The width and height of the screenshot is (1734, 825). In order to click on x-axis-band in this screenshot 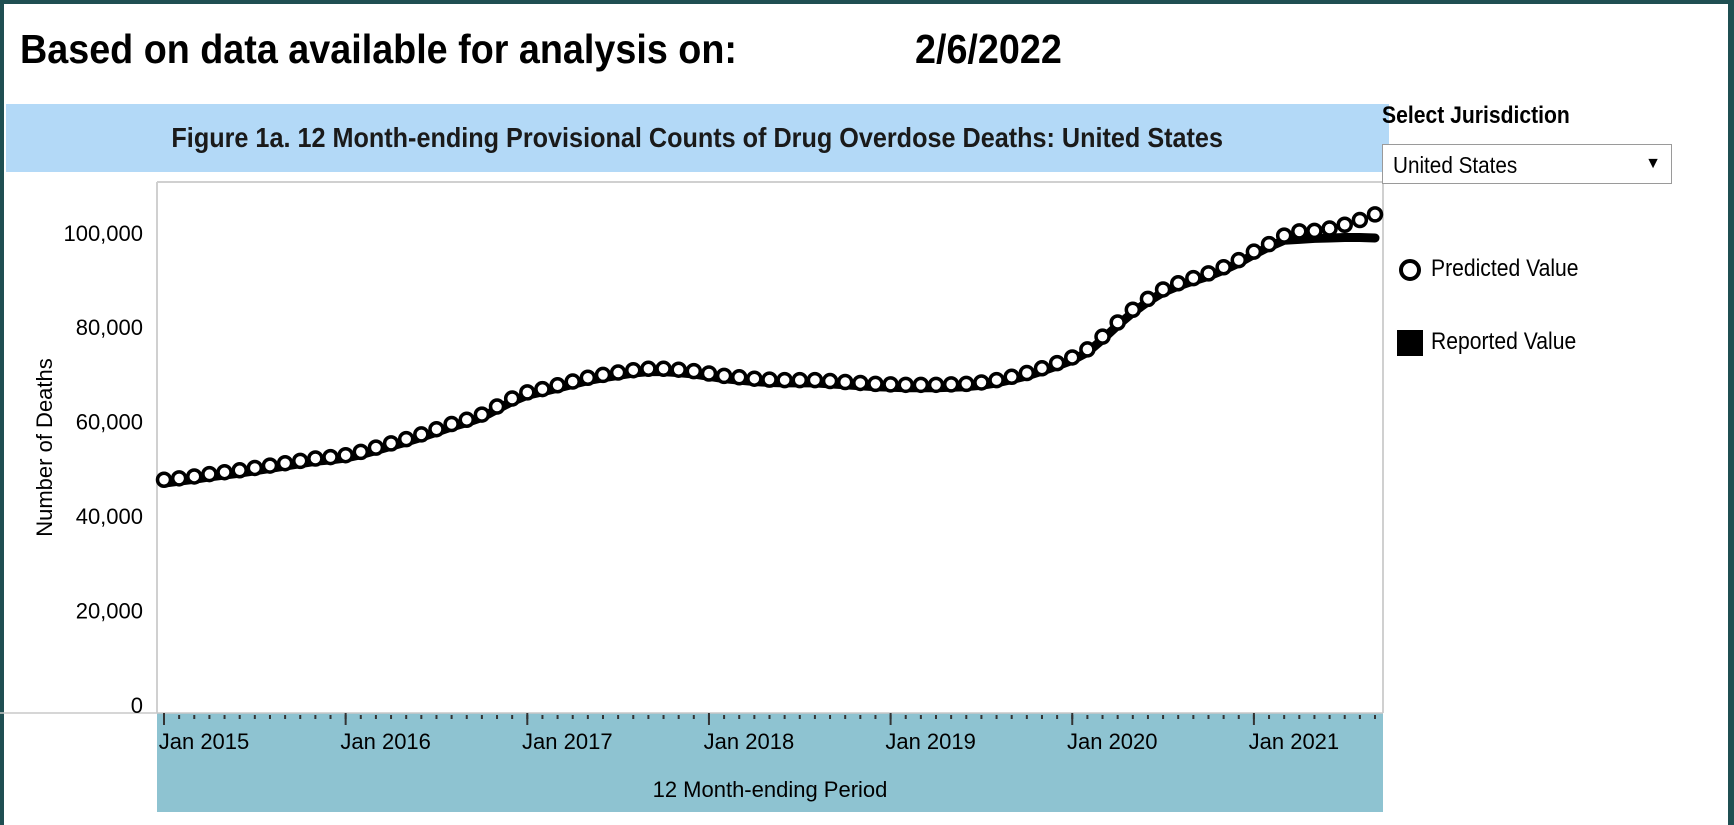, I will do `click(770, 762)`.